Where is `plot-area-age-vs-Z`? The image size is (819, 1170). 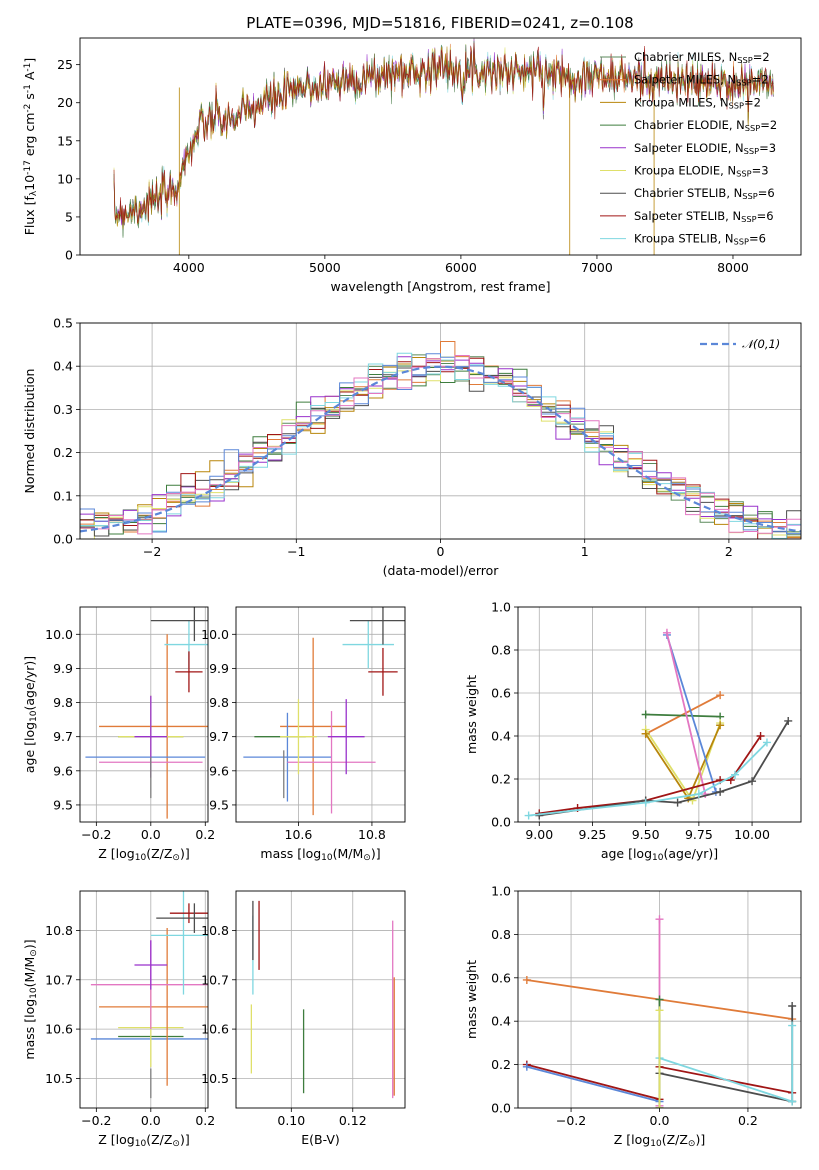 plot-area-age-vs-Z is located at coordinates (146, 713).